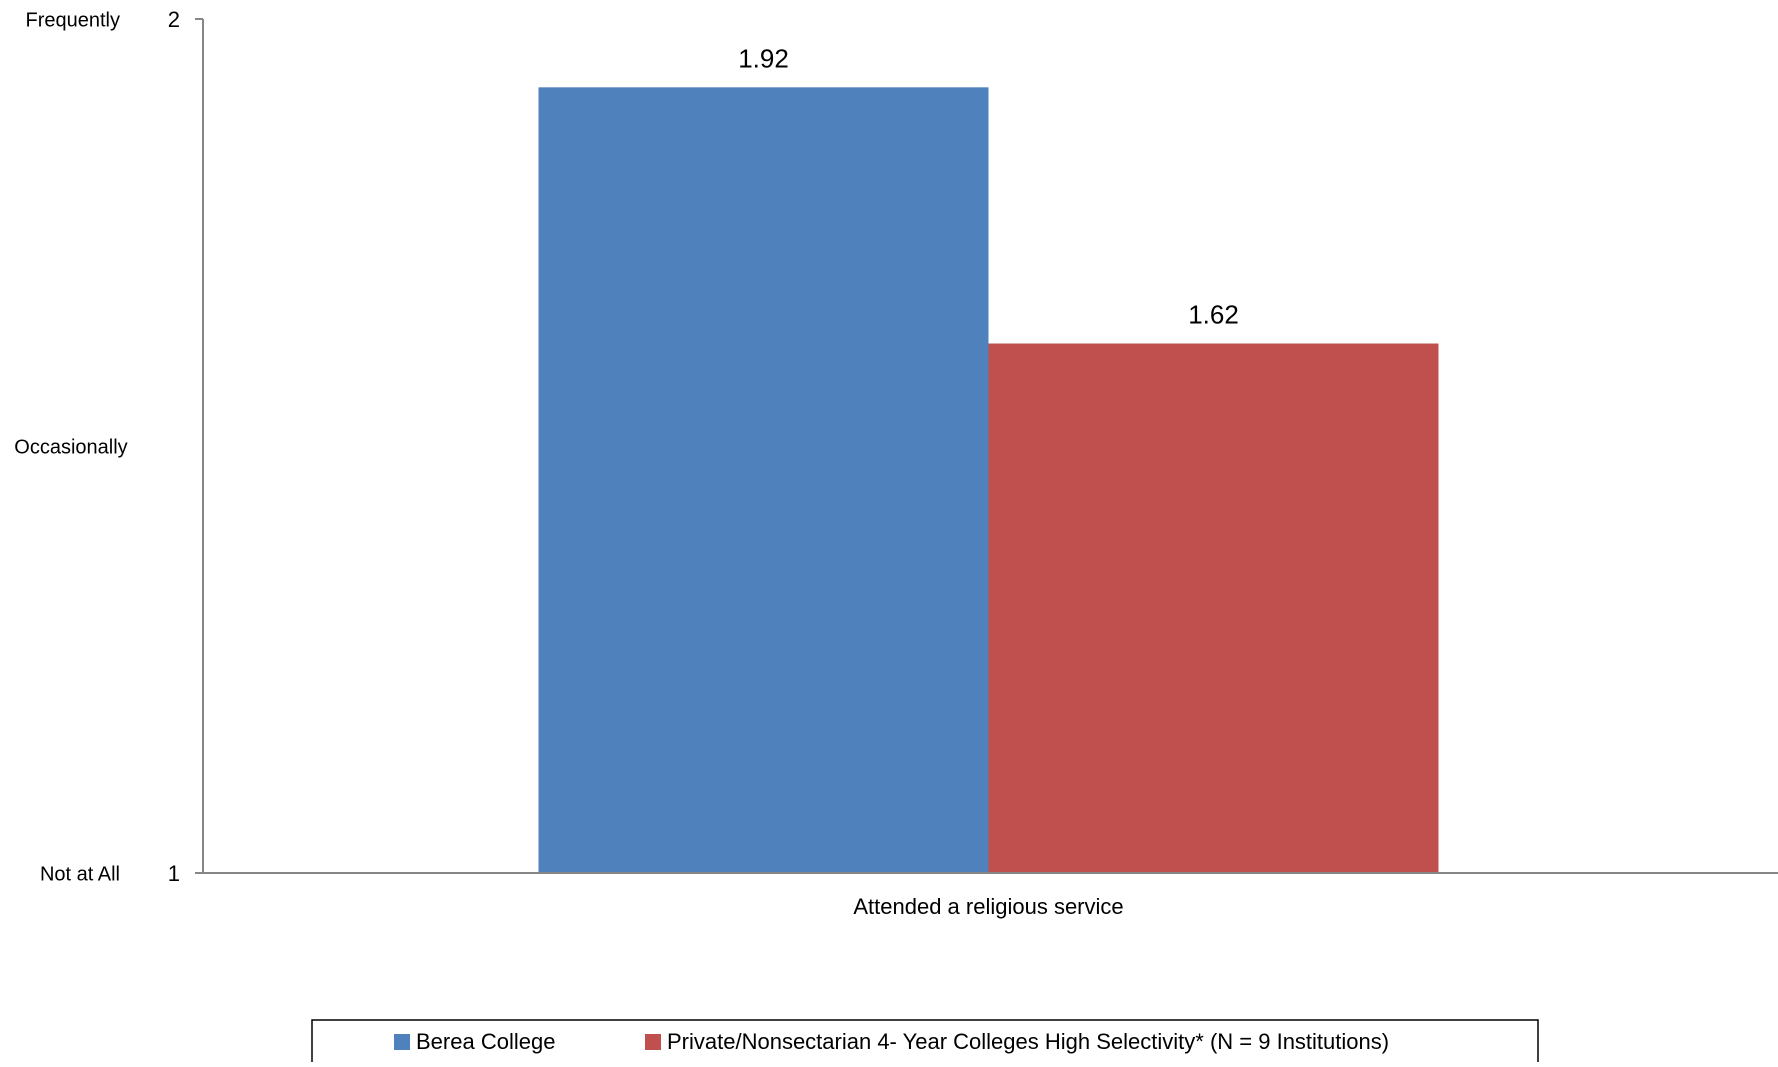 The width and height of the screenshot is (1778, 1067). Describe the element at coordinates (763, 58) in the screenshot. I see `data-label: 1.92` at that location.